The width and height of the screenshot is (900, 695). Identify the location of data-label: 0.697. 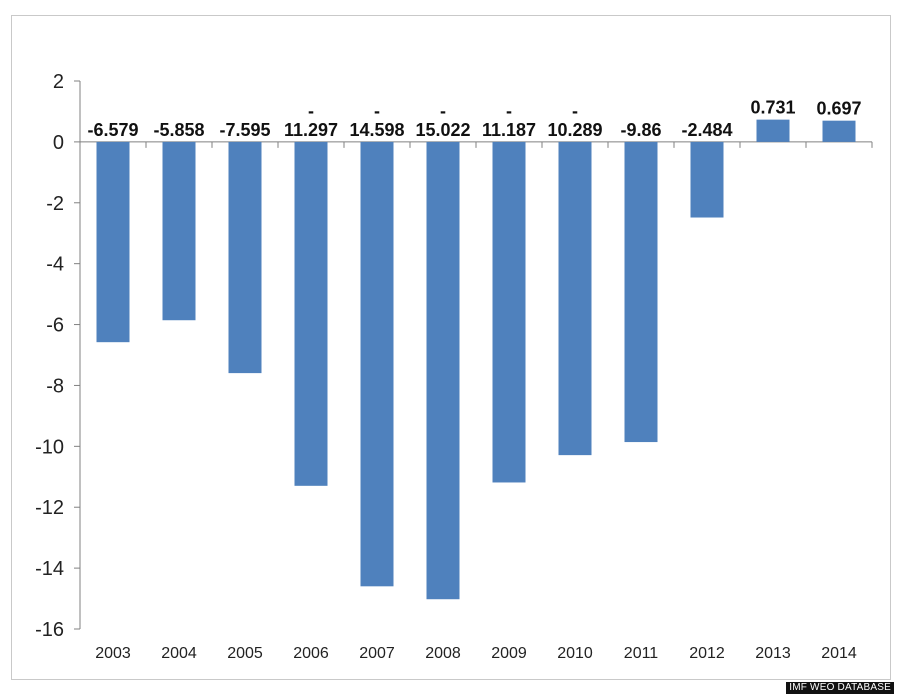
(838, 109).